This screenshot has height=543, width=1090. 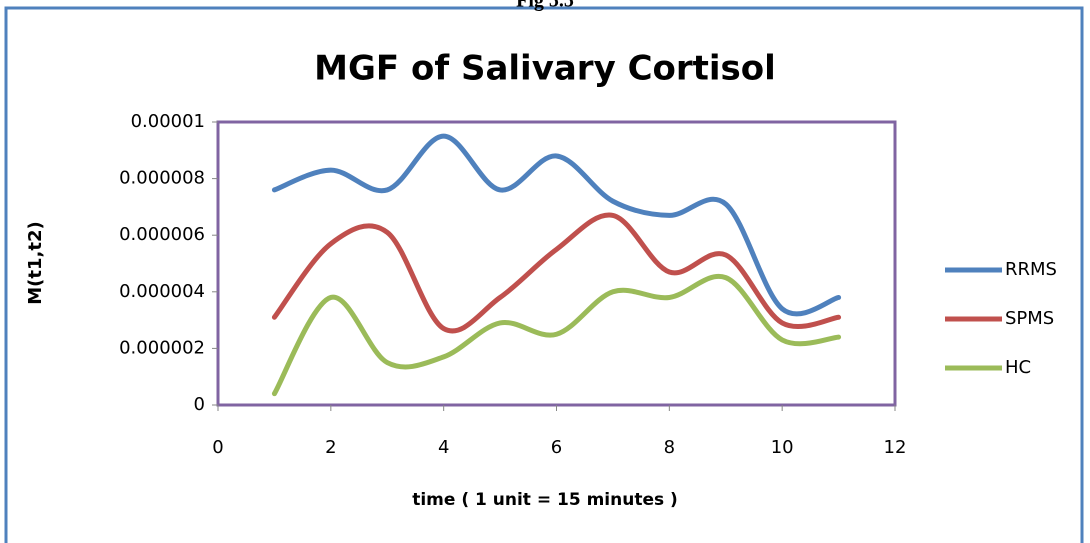 I want to click on y-tick-label: 0, so click(x=199, y=404).